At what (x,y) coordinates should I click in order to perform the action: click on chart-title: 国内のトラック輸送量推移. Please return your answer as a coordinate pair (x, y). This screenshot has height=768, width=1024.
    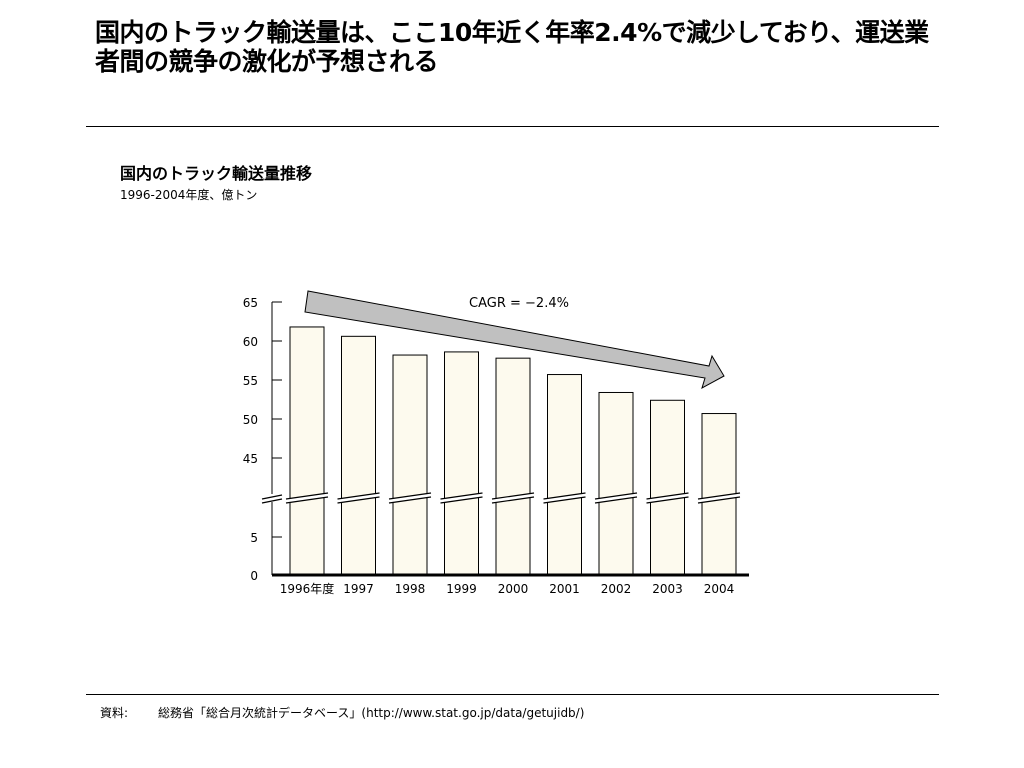
    Looking at the image, I should click on (216, 173).